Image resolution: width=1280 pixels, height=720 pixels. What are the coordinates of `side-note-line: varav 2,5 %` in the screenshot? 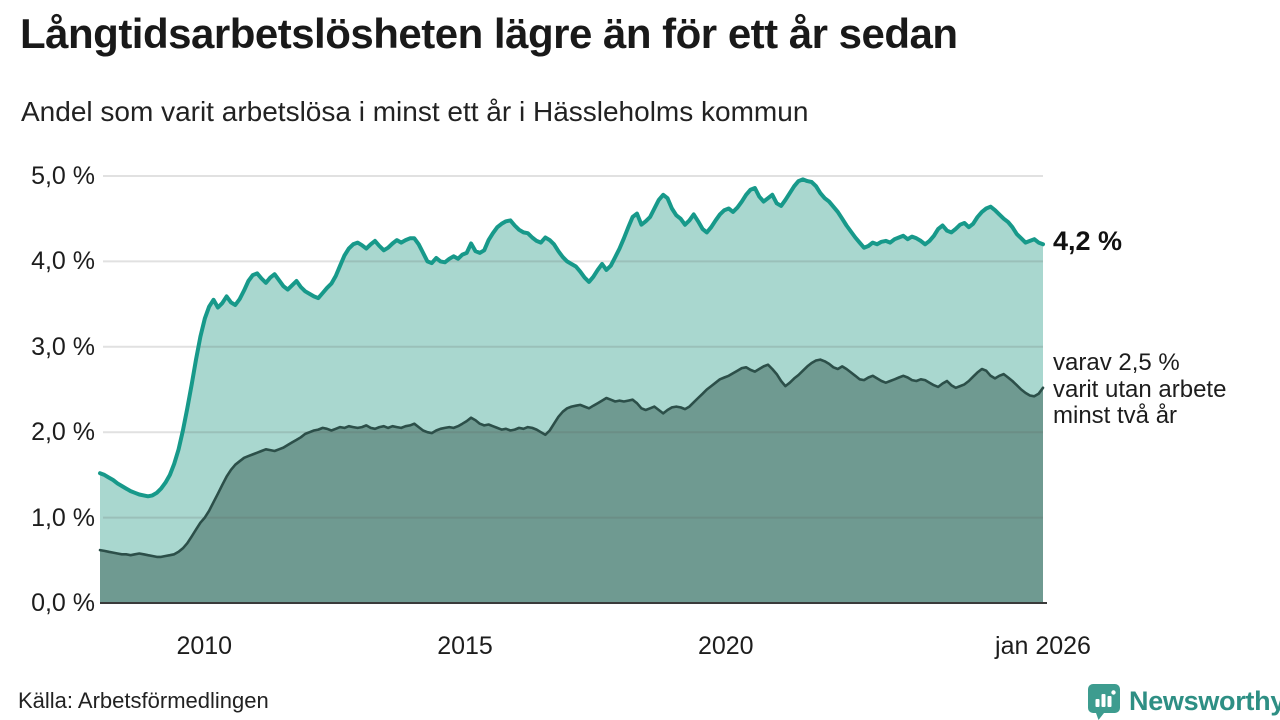 It's located at (1116, 362).